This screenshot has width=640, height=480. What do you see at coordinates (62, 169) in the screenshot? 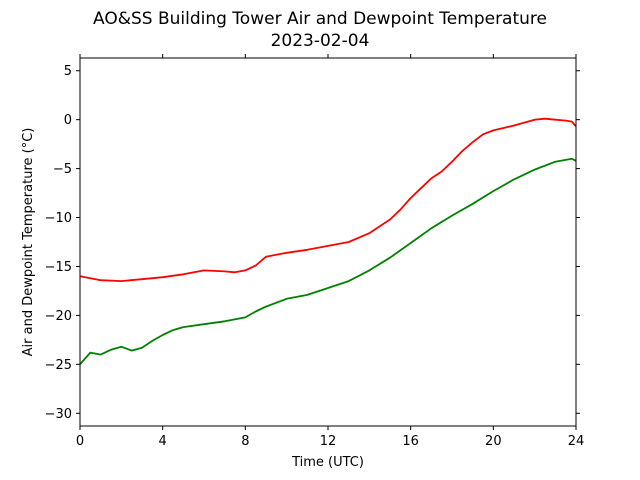
I see `y-tick-label-5: −5` at bounding box center [62, 169].